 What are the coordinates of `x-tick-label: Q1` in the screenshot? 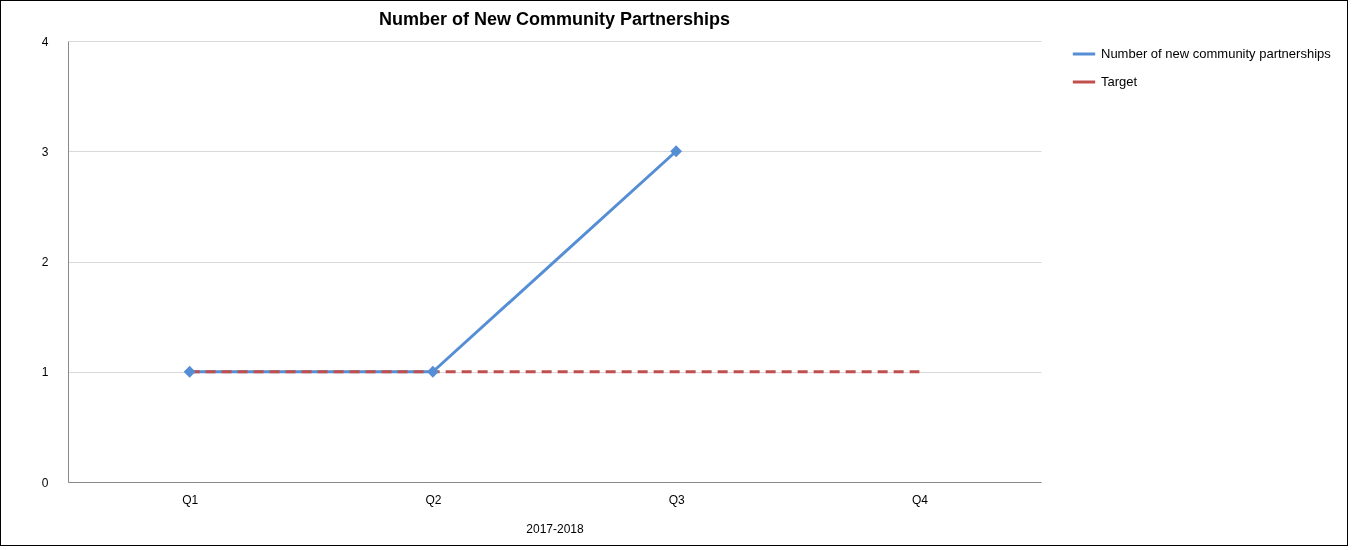 It's located at (190, 499).